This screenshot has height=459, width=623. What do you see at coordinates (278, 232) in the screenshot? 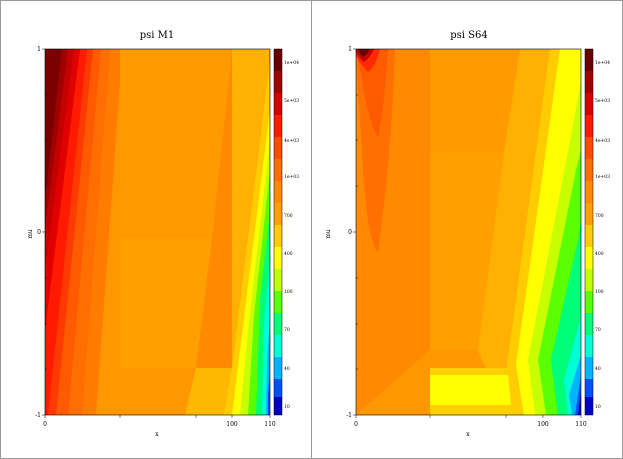
I see `colorbar-m1` at bounding box center [278, 232].